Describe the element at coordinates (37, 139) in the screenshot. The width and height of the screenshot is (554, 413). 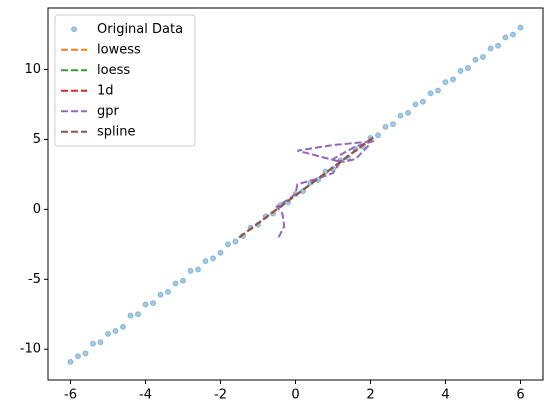
I see `y-tick-label: 5` at that location.